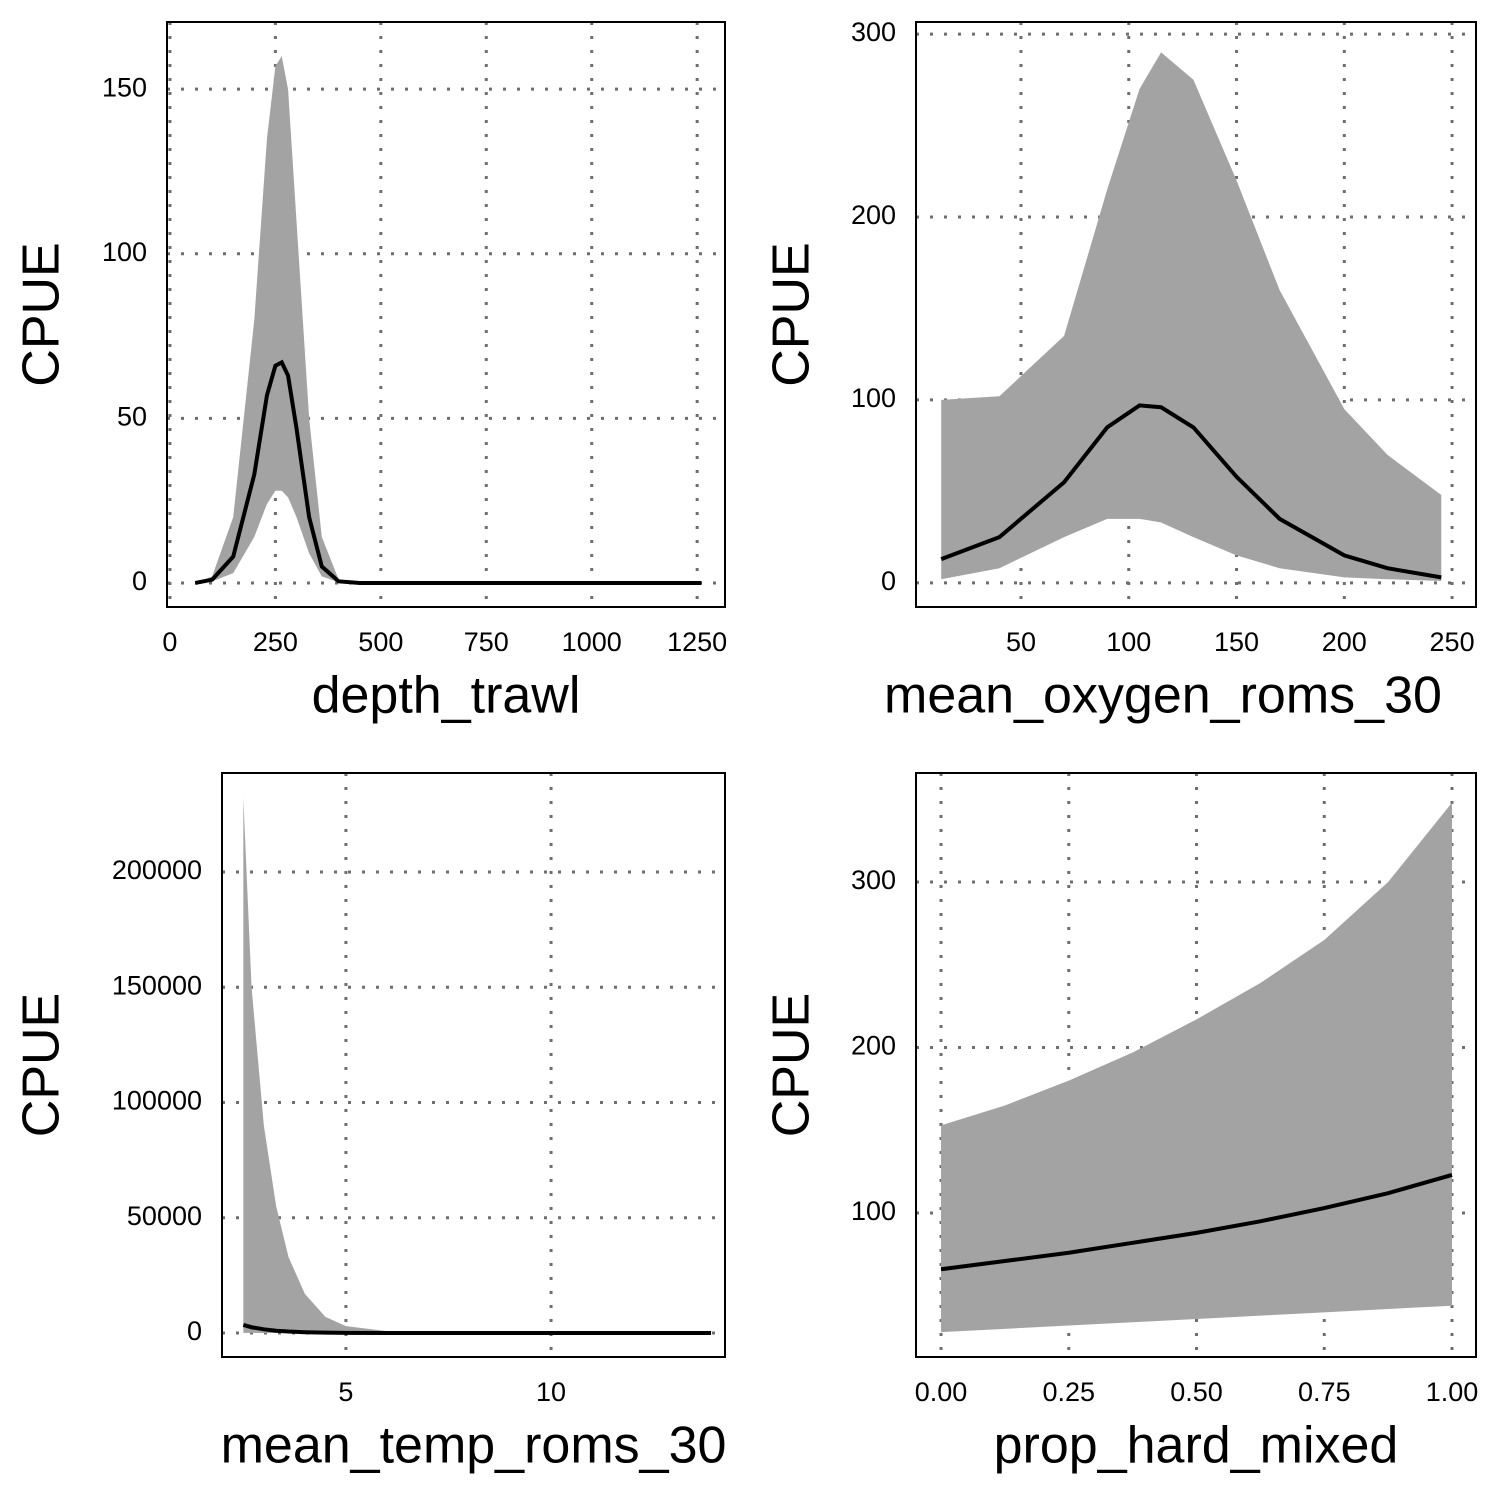 This screenshot has width=1500, height=1500. What do you see at coordinates (1021, 642) in the screenshot?
I see `x-tick-label: 50` at bounding box center [1021, 642].